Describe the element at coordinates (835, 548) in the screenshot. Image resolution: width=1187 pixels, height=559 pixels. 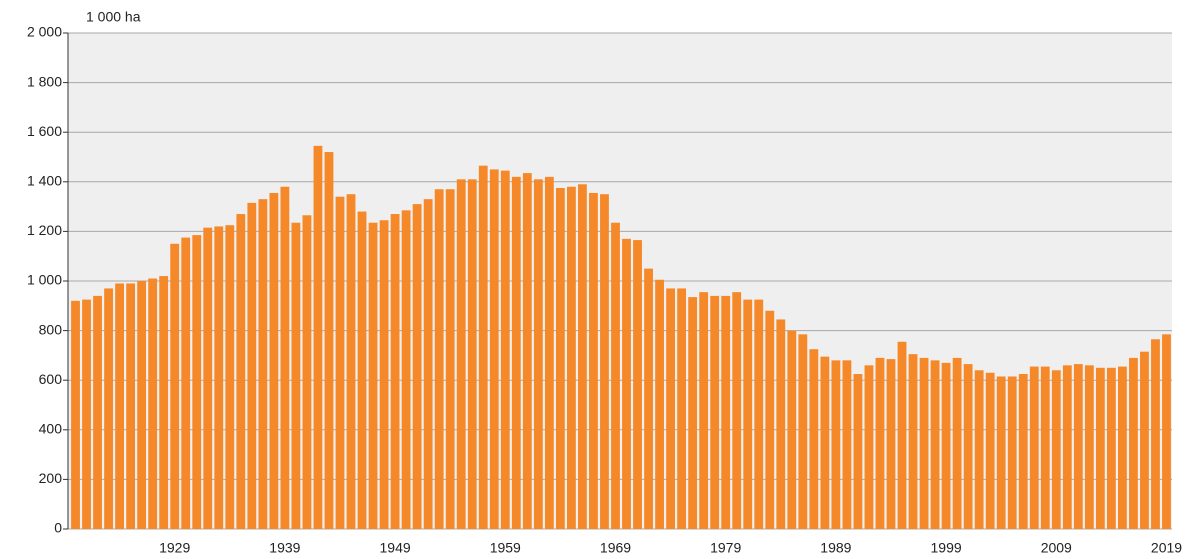
I see `x-tick-label: 1989` at that location.